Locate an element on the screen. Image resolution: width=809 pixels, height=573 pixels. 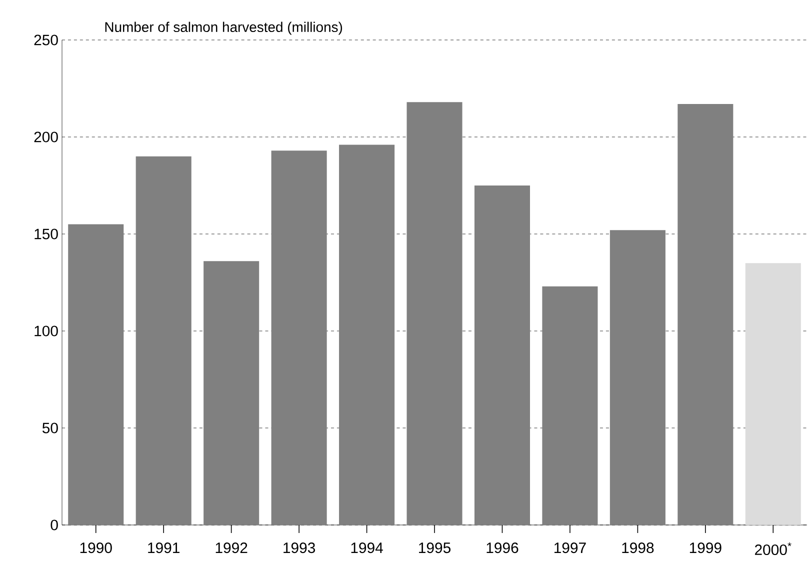
y-tick-label: 200 is located at coordinates (46, 137).